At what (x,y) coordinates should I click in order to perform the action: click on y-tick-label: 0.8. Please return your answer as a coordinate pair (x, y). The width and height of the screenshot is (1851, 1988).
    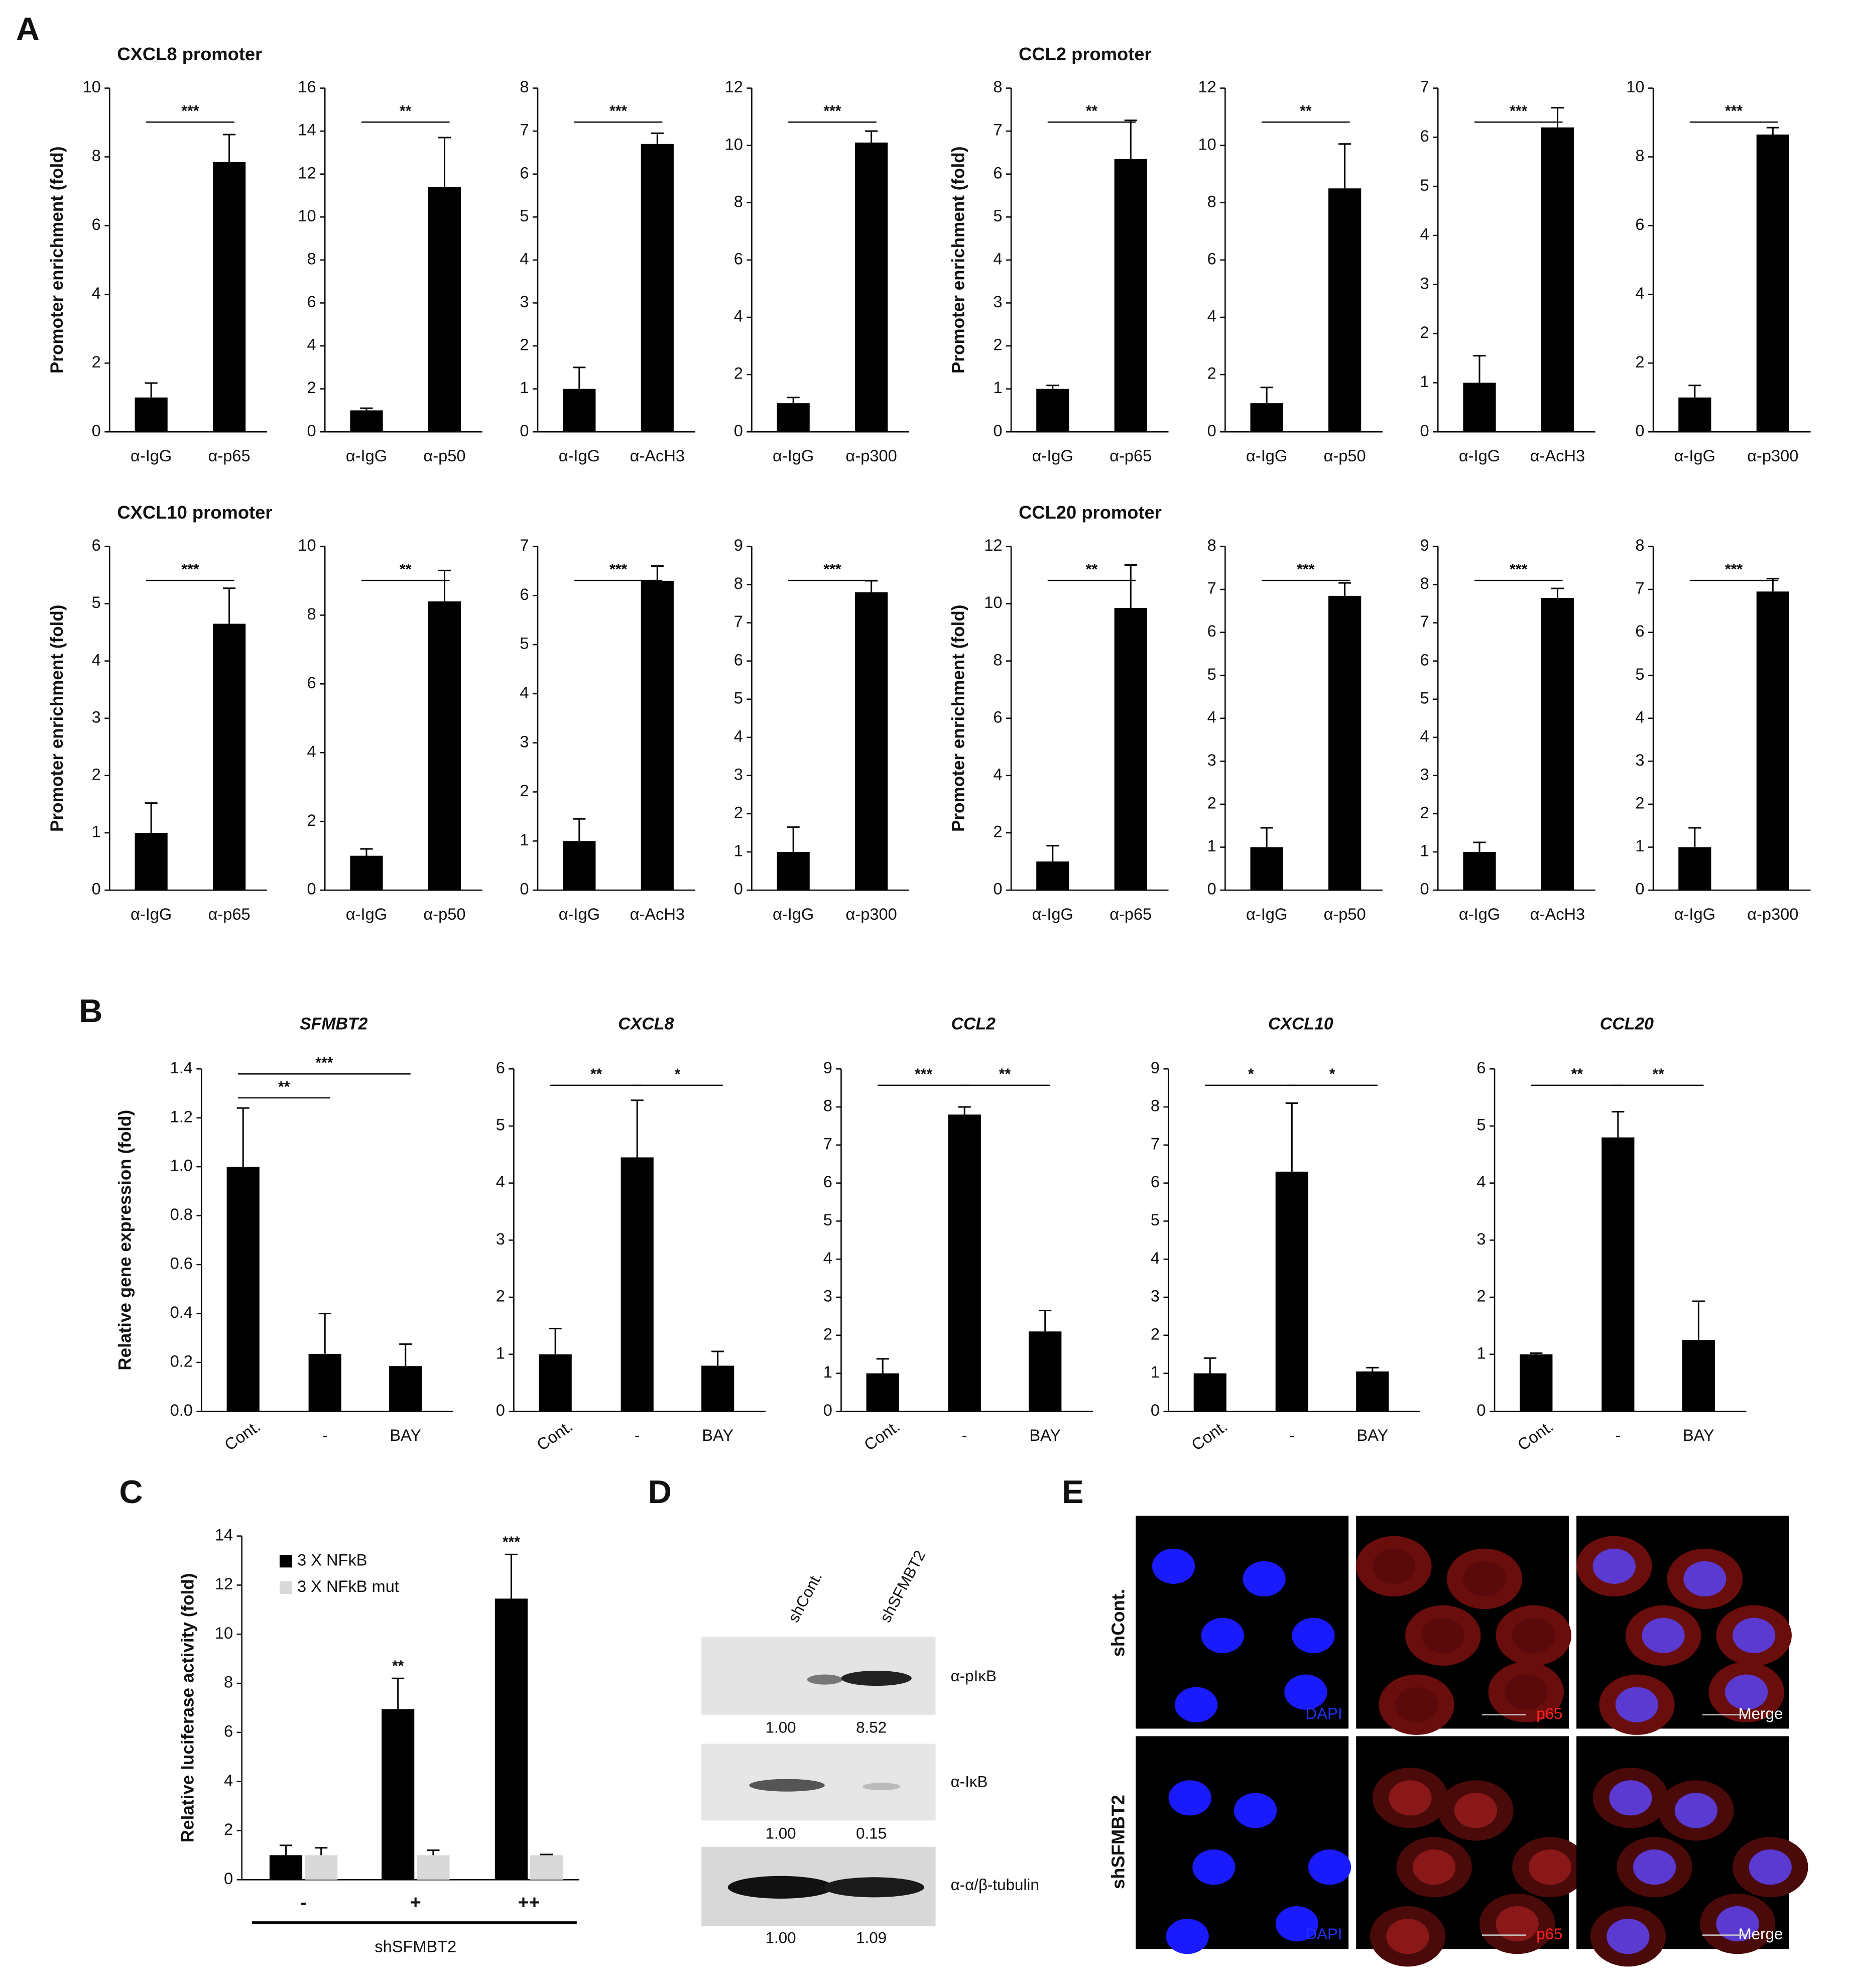
    Looking at the image, I should click on (181, 1214).